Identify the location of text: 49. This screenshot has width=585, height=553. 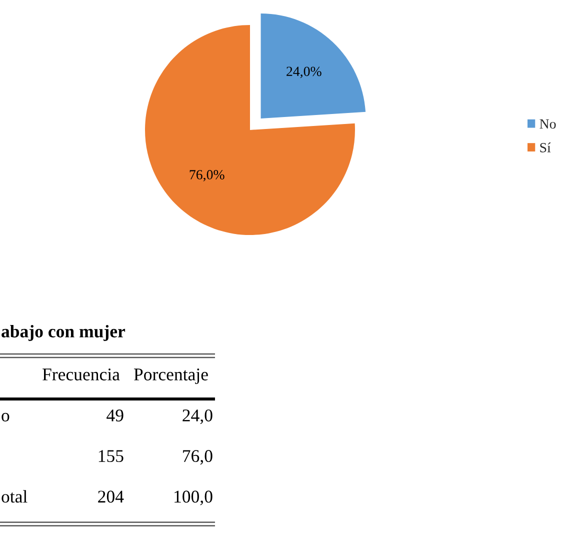
(115, 416).